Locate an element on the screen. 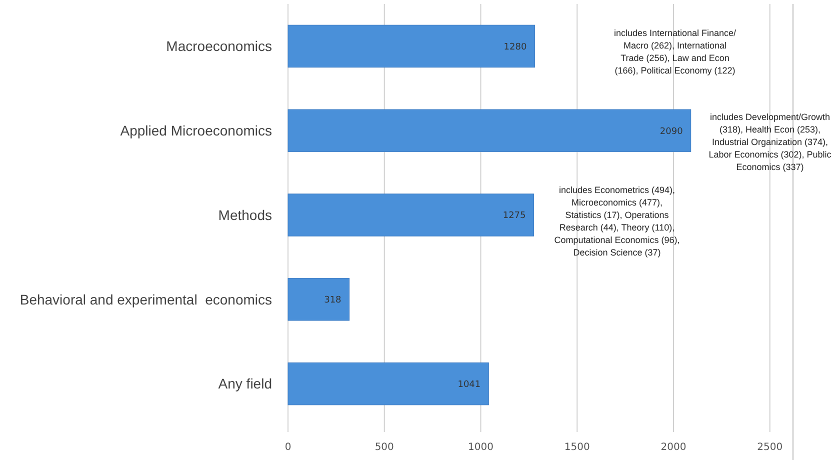 The image size is (832, 460). x-tick-label: 1000 is located at coordinates (481, 447).